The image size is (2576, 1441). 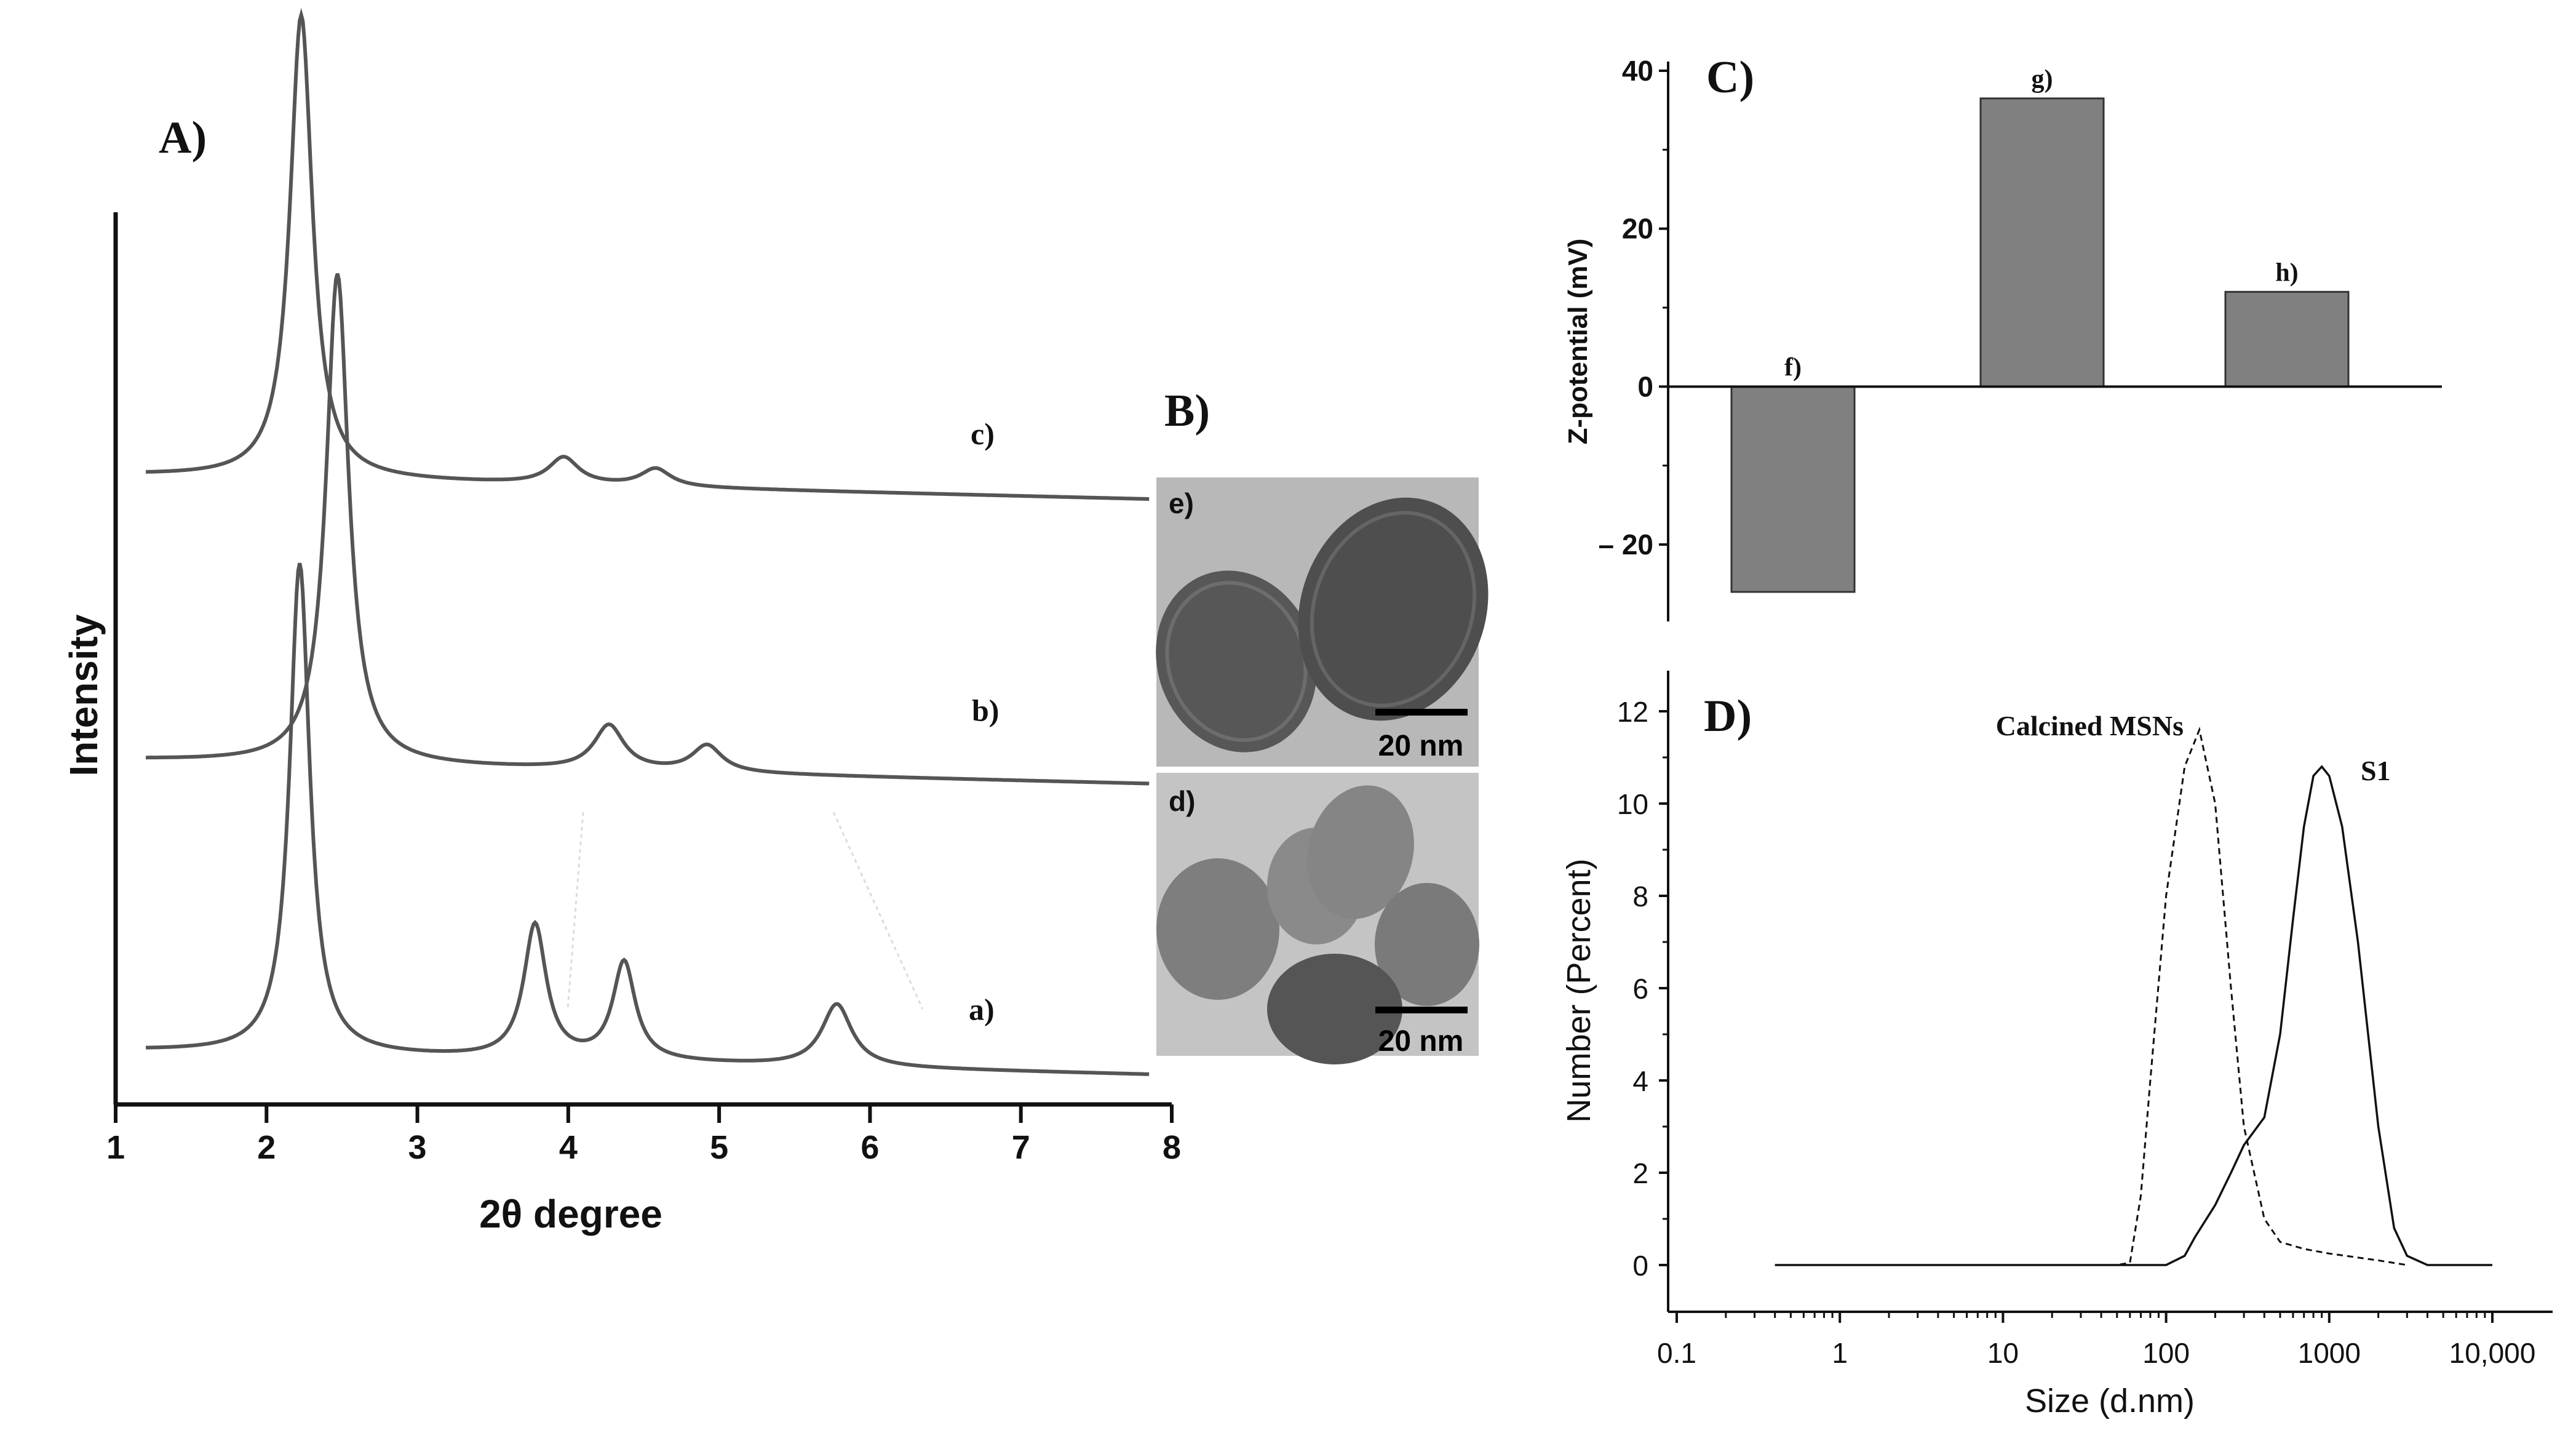 I want to click on panel-a-x-tick-label: 7, so click(x=1021, y=1147).